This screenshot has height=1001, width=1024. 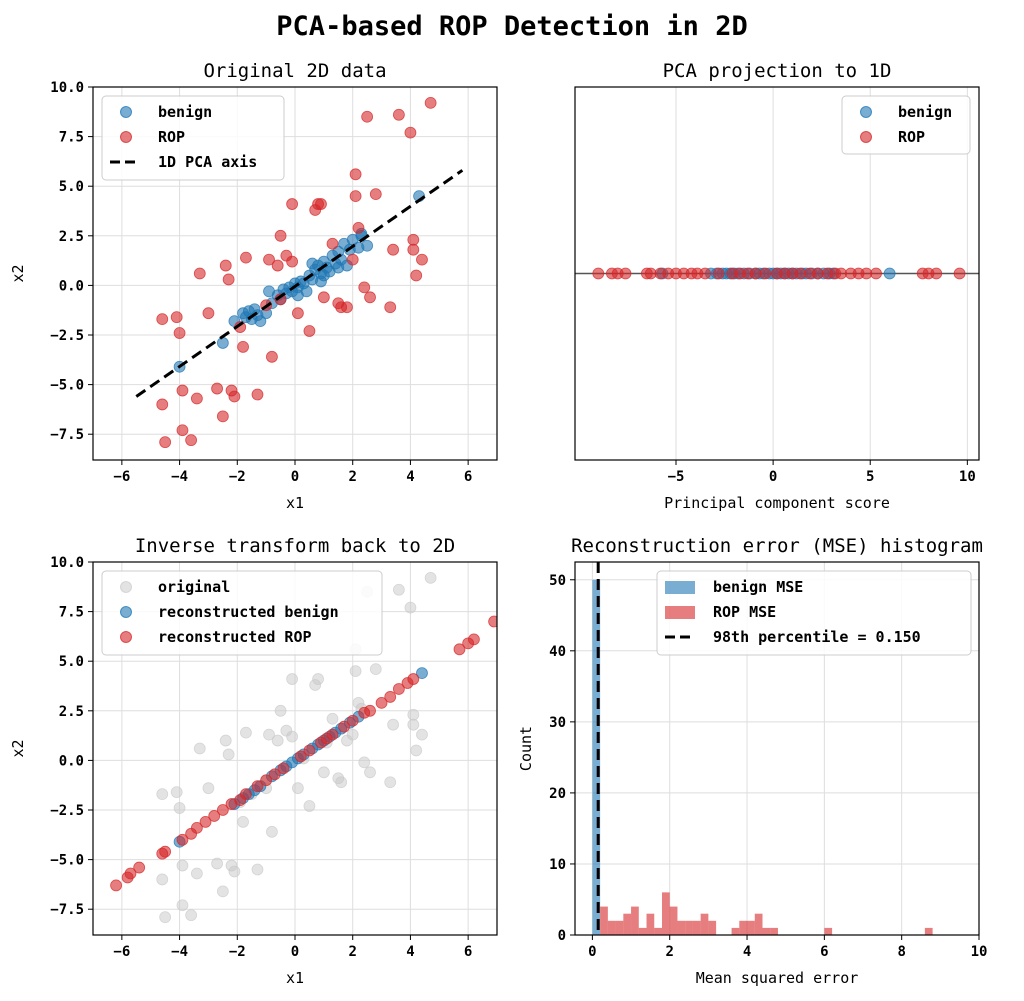 I want to click on legend-label: reconstructed benign, so click(x=248, y=612).